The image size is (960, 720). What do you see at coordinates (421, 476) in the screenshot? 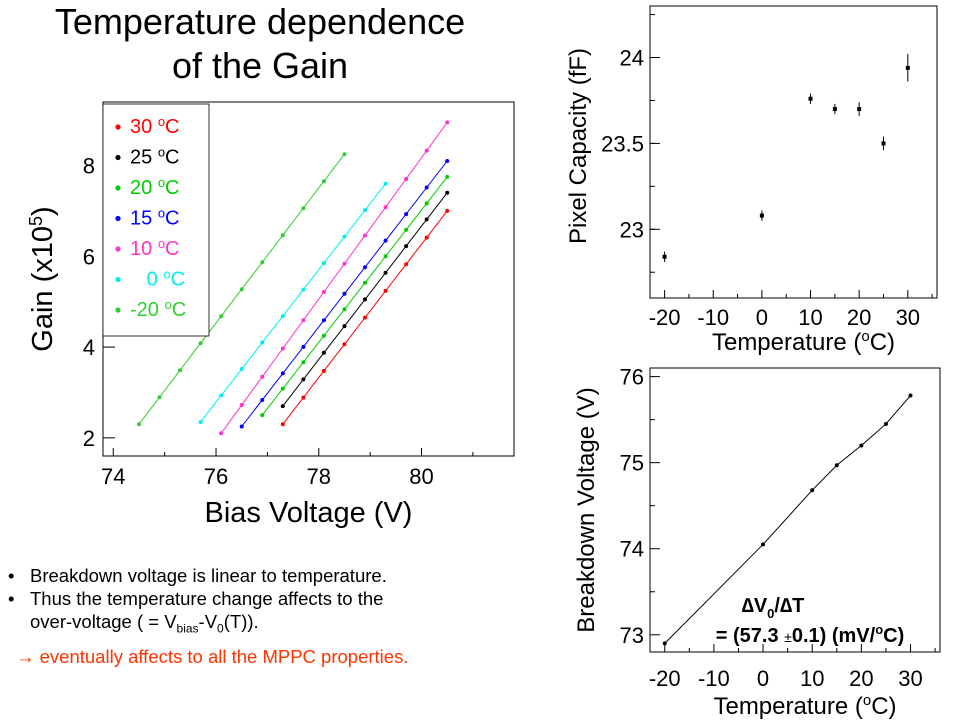
I see `gain-x-tick-label: 80` at bounding box center [421, 476].